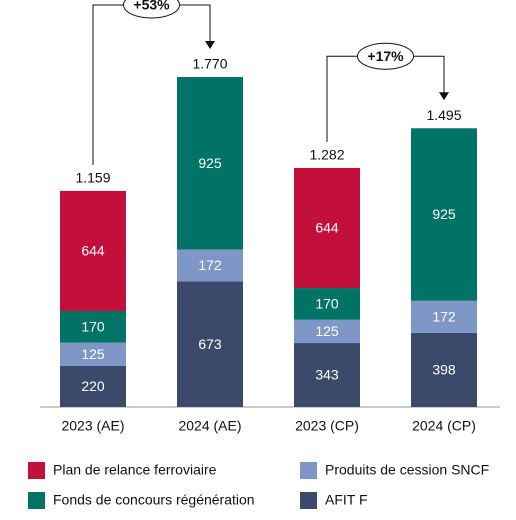 This screenshot has width=516, height=520. I want to click on legend-label: AFIT F, so click(346, 500).